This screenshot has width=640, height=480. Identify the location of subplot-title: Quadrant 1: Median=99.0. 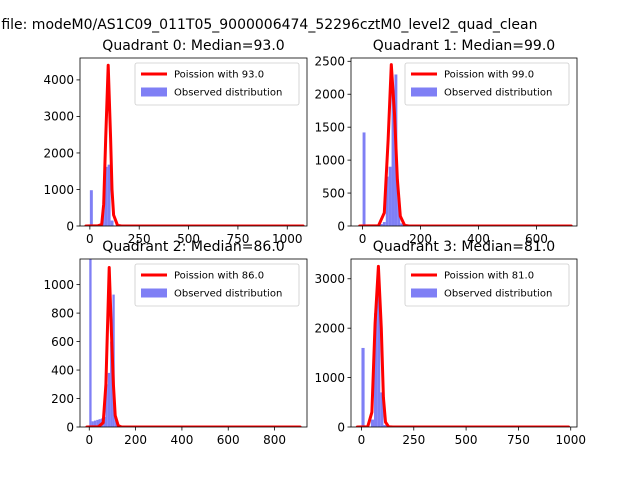
(464, 46).